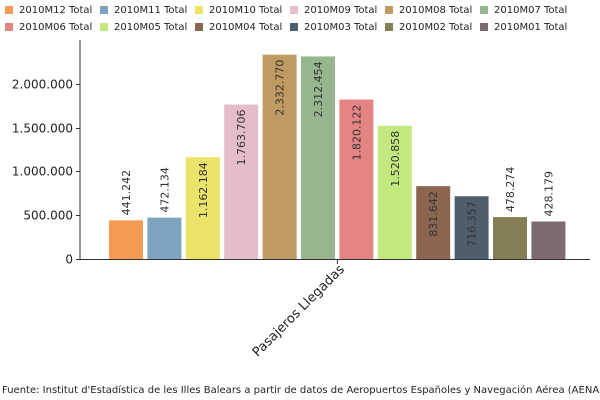  What do you see at coordinates (164, 190) in the screenshot?
I see `data-label: 472.134` at bounding box center [164, 190].